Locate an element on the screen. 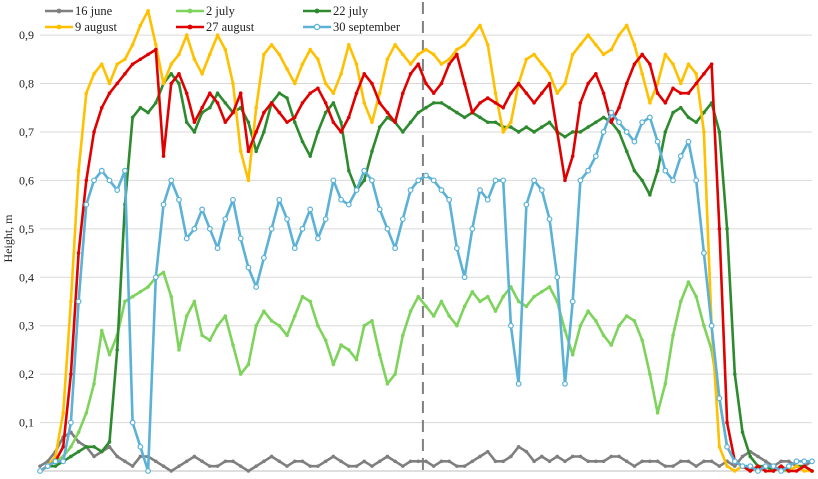 The height and width of the screenshot is (479, 818). legend-item: 16 june is located at coordinates (79, 11).